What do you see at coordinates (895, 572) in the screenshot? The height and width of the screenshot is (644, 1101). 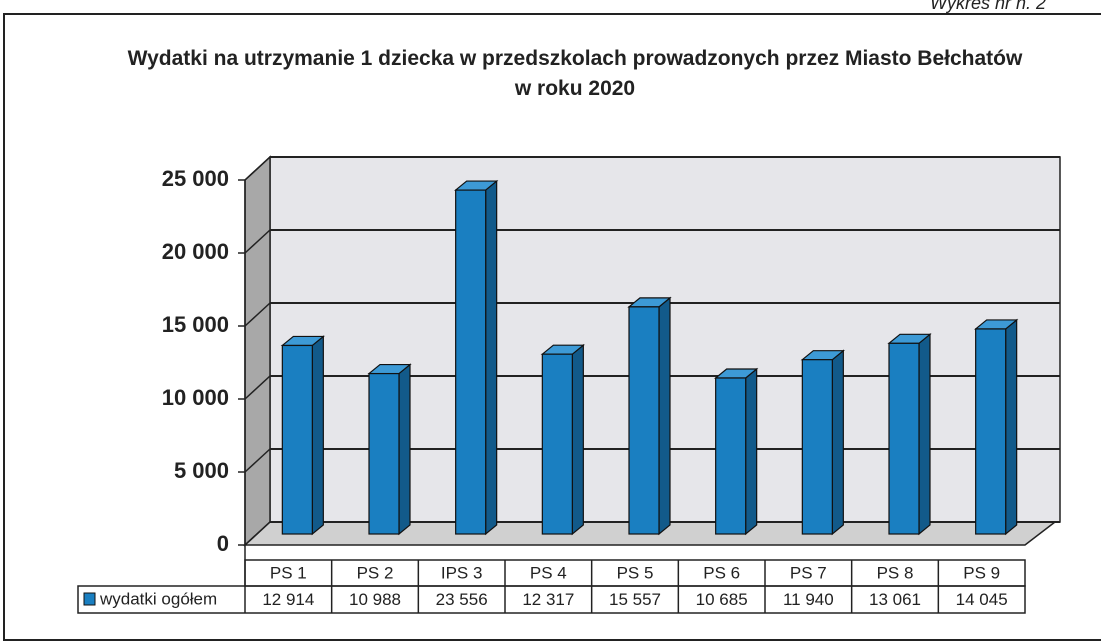 I see `x-tick-label: PS 8` at bounding box center [895, 572].